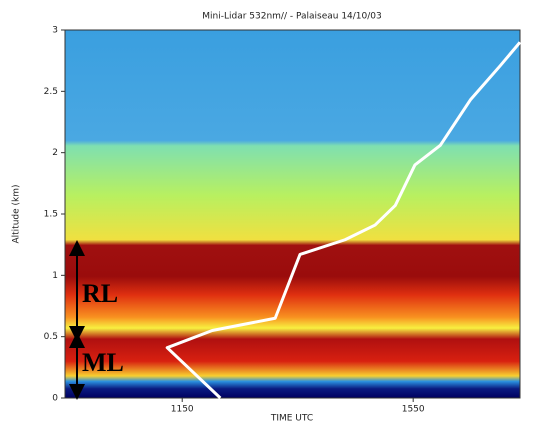 This screenshot has width=534, height=425. I want to click on y-tick-label: 2.5, so click(51, 92).